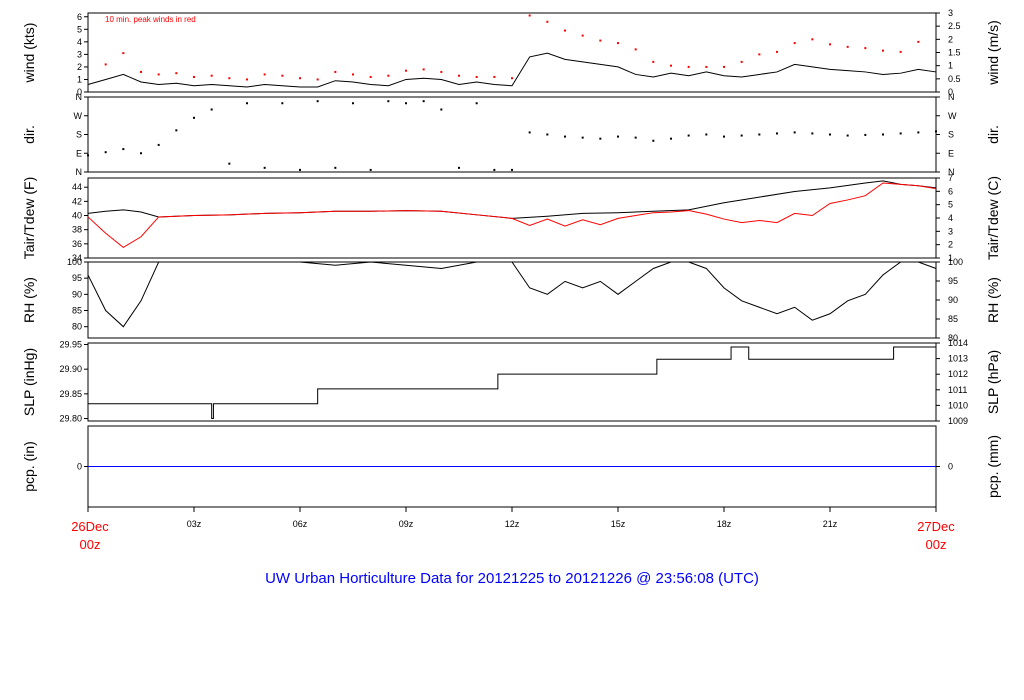 The width and height of the screenshot is (1024, 700). I want to click on x-tick-label: 18z, so click(724, 524).